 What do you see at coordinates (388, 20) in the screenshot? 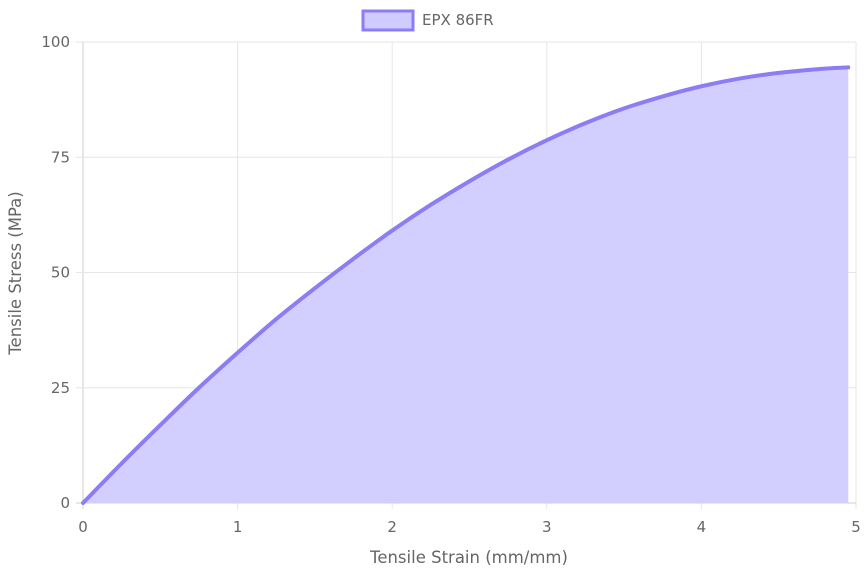
I see `legend-swatch` at bounding box center [388, 20].